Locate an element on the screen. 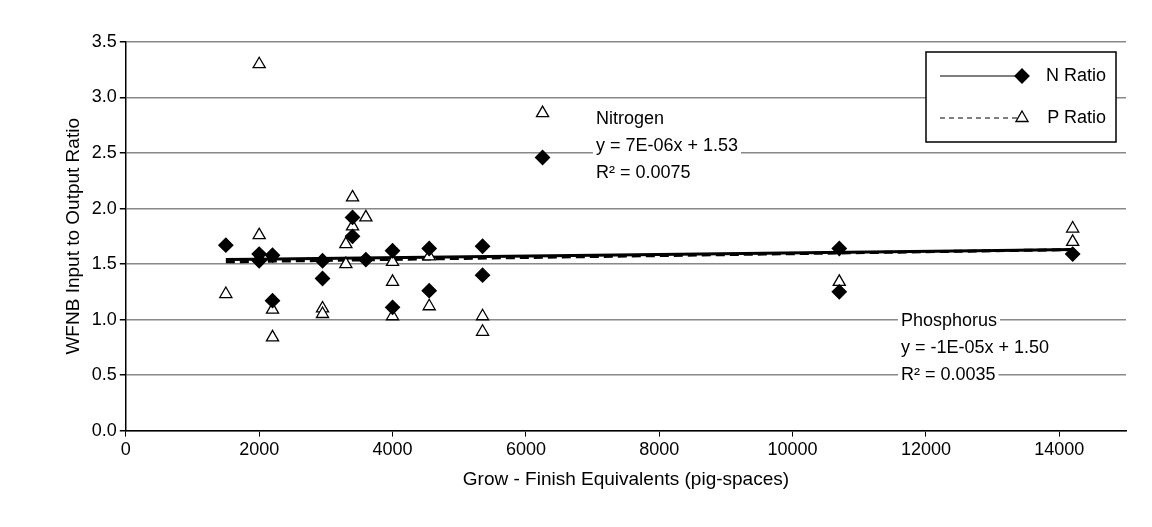 The image size is (1152, 527). x-tick-label: 12000 is located at coordinates (925, 449).